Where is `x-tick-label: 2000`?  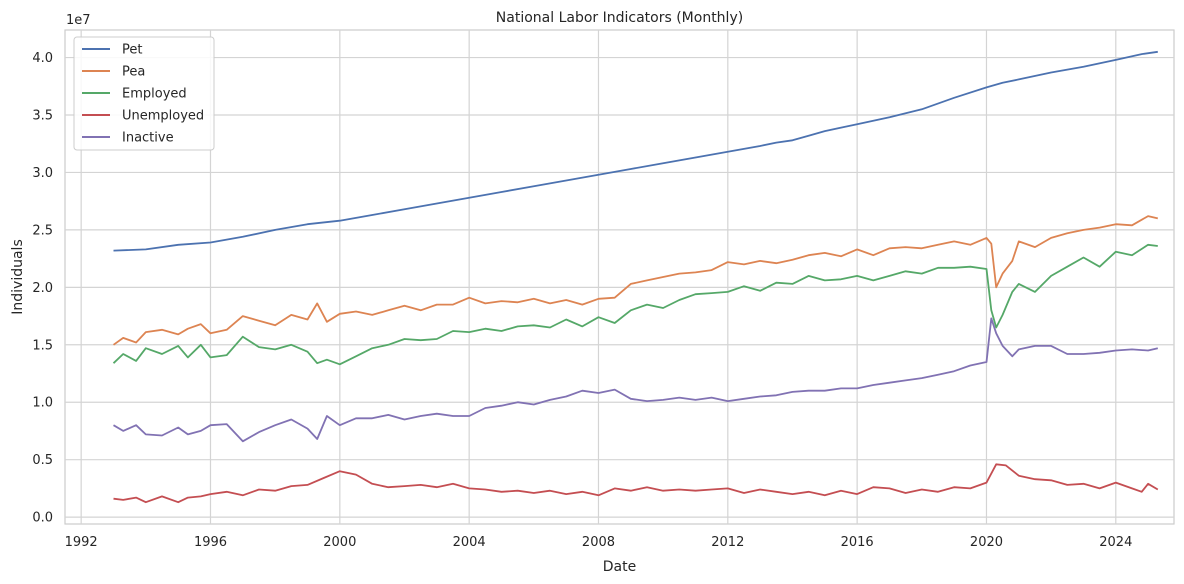 x-tick-label: 2000 is located at coordinates (339, 542).